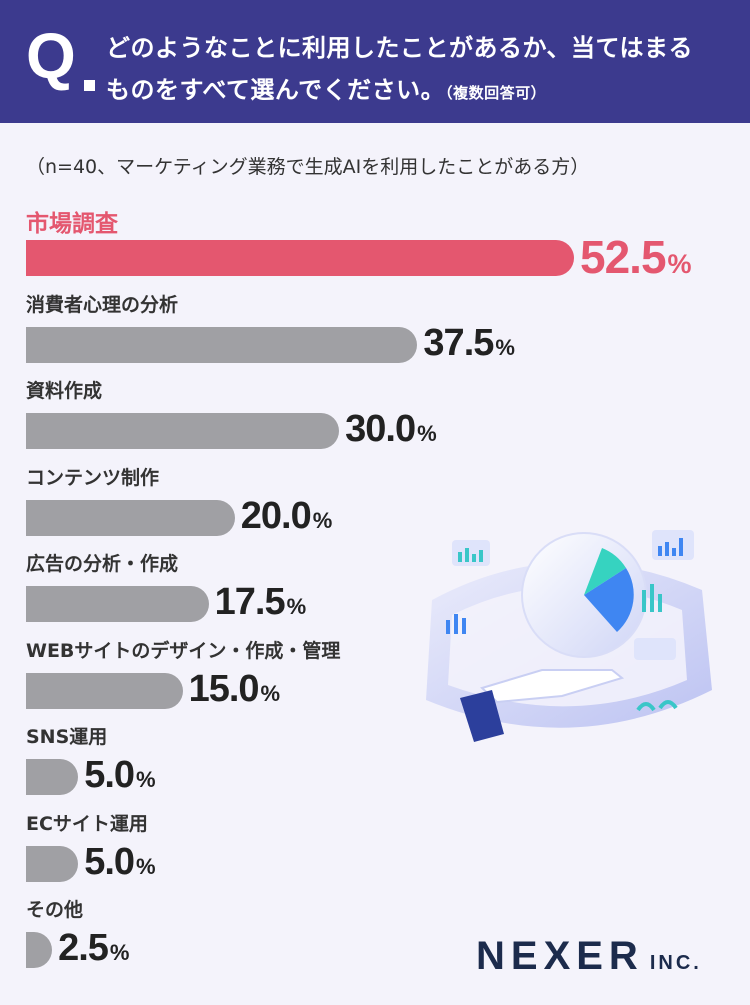 The image size is (750, 1005). Describe the element at coordinates (102, 304) in the screenshot. I see `category-label: 消費者心理の分析` at that location.